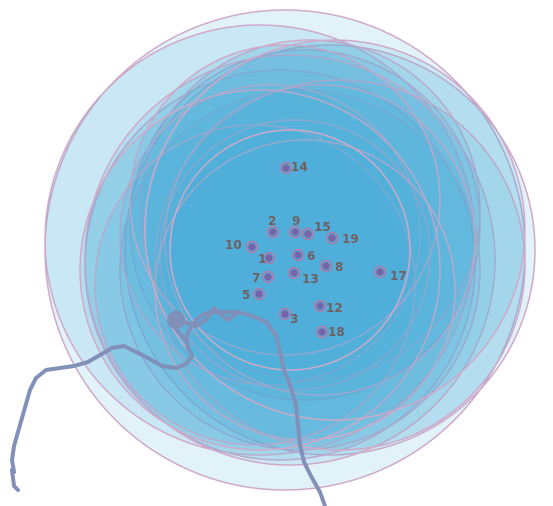  I want to click on station-9: 9, so click(295, 226).